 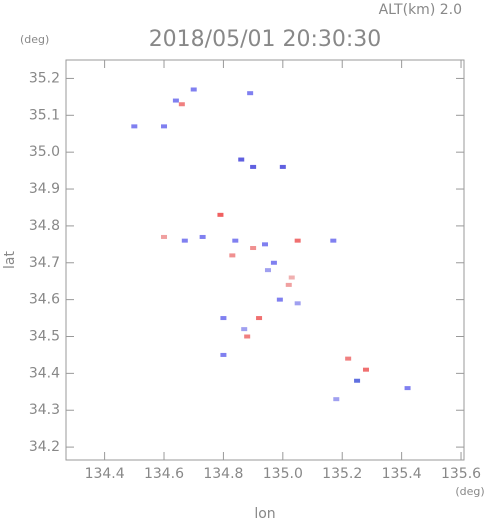 What do you see at coordinates (44, 373) in the screenshot?
I see `y-tick-label: 34.4` at bounding box center [44, 373].